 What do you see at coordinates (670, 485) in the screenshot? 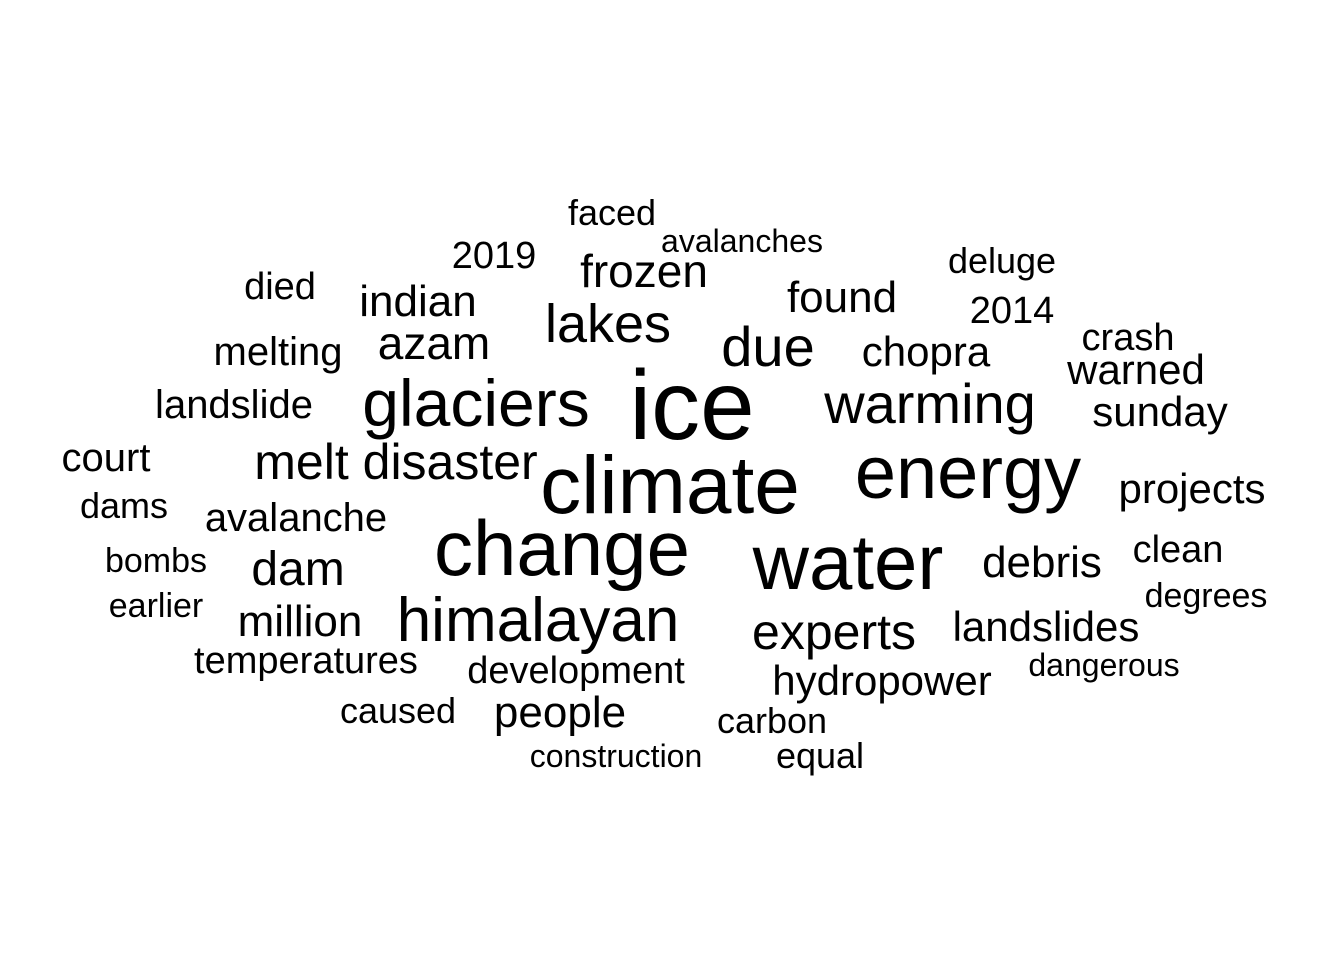
I see `word-climate: climate` at bounding box center [670, 485].